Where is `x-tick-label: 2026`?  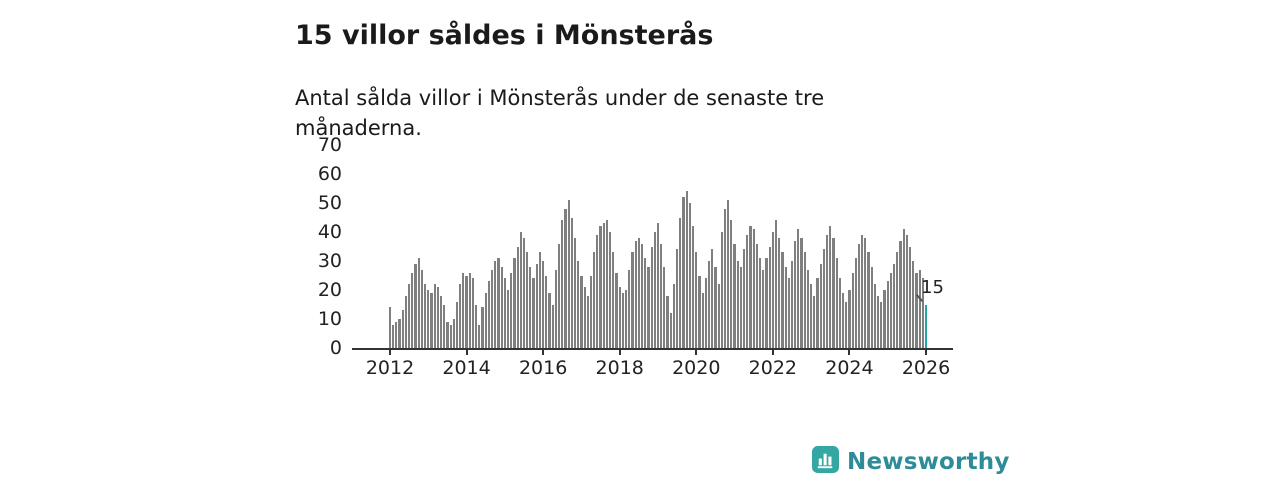 x-tick-label: 2026 is located at coordinates (926, 368).